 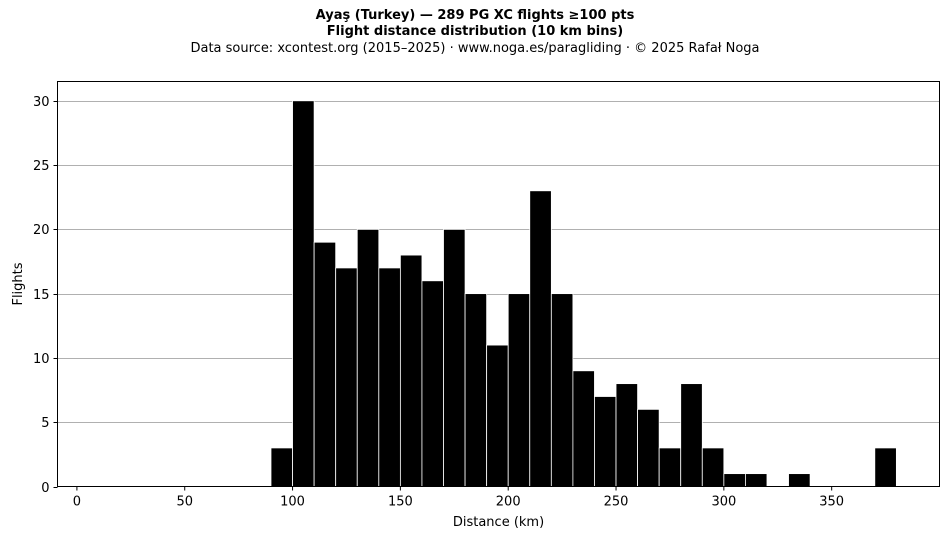 What do you see at coordinates (616, 502) in the screenshot?
I see `x-tick-label: 250` at bounding box center [616, 502].